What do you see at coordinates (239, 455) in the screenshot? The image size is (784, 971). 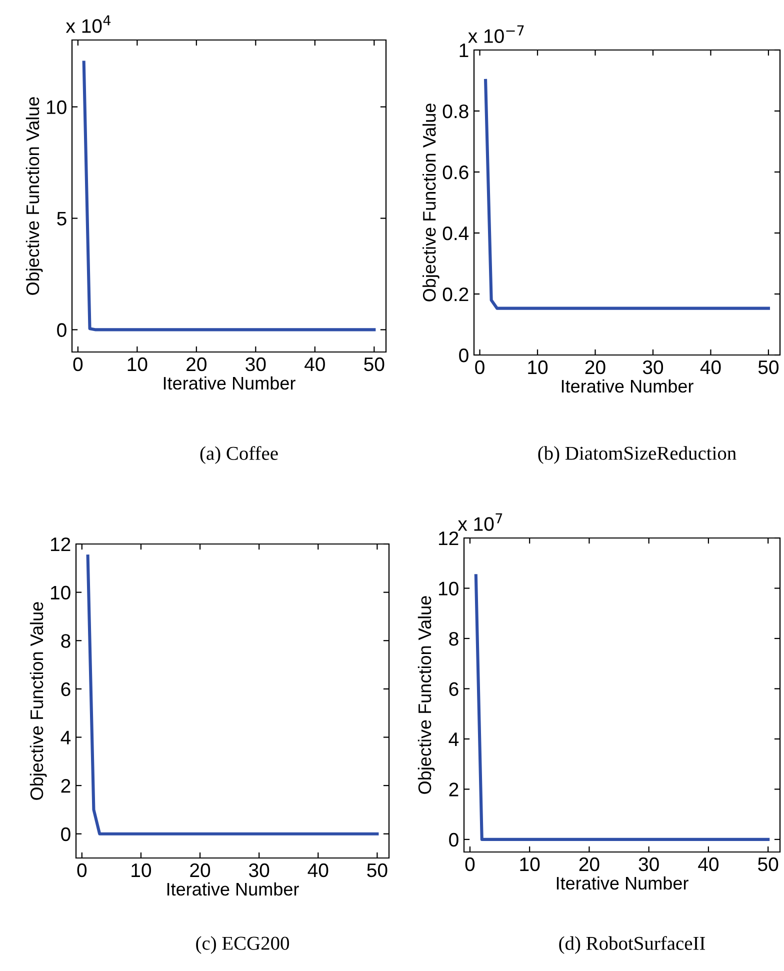 I see `text: (a) Coffee` at bounding box center [239, 455].